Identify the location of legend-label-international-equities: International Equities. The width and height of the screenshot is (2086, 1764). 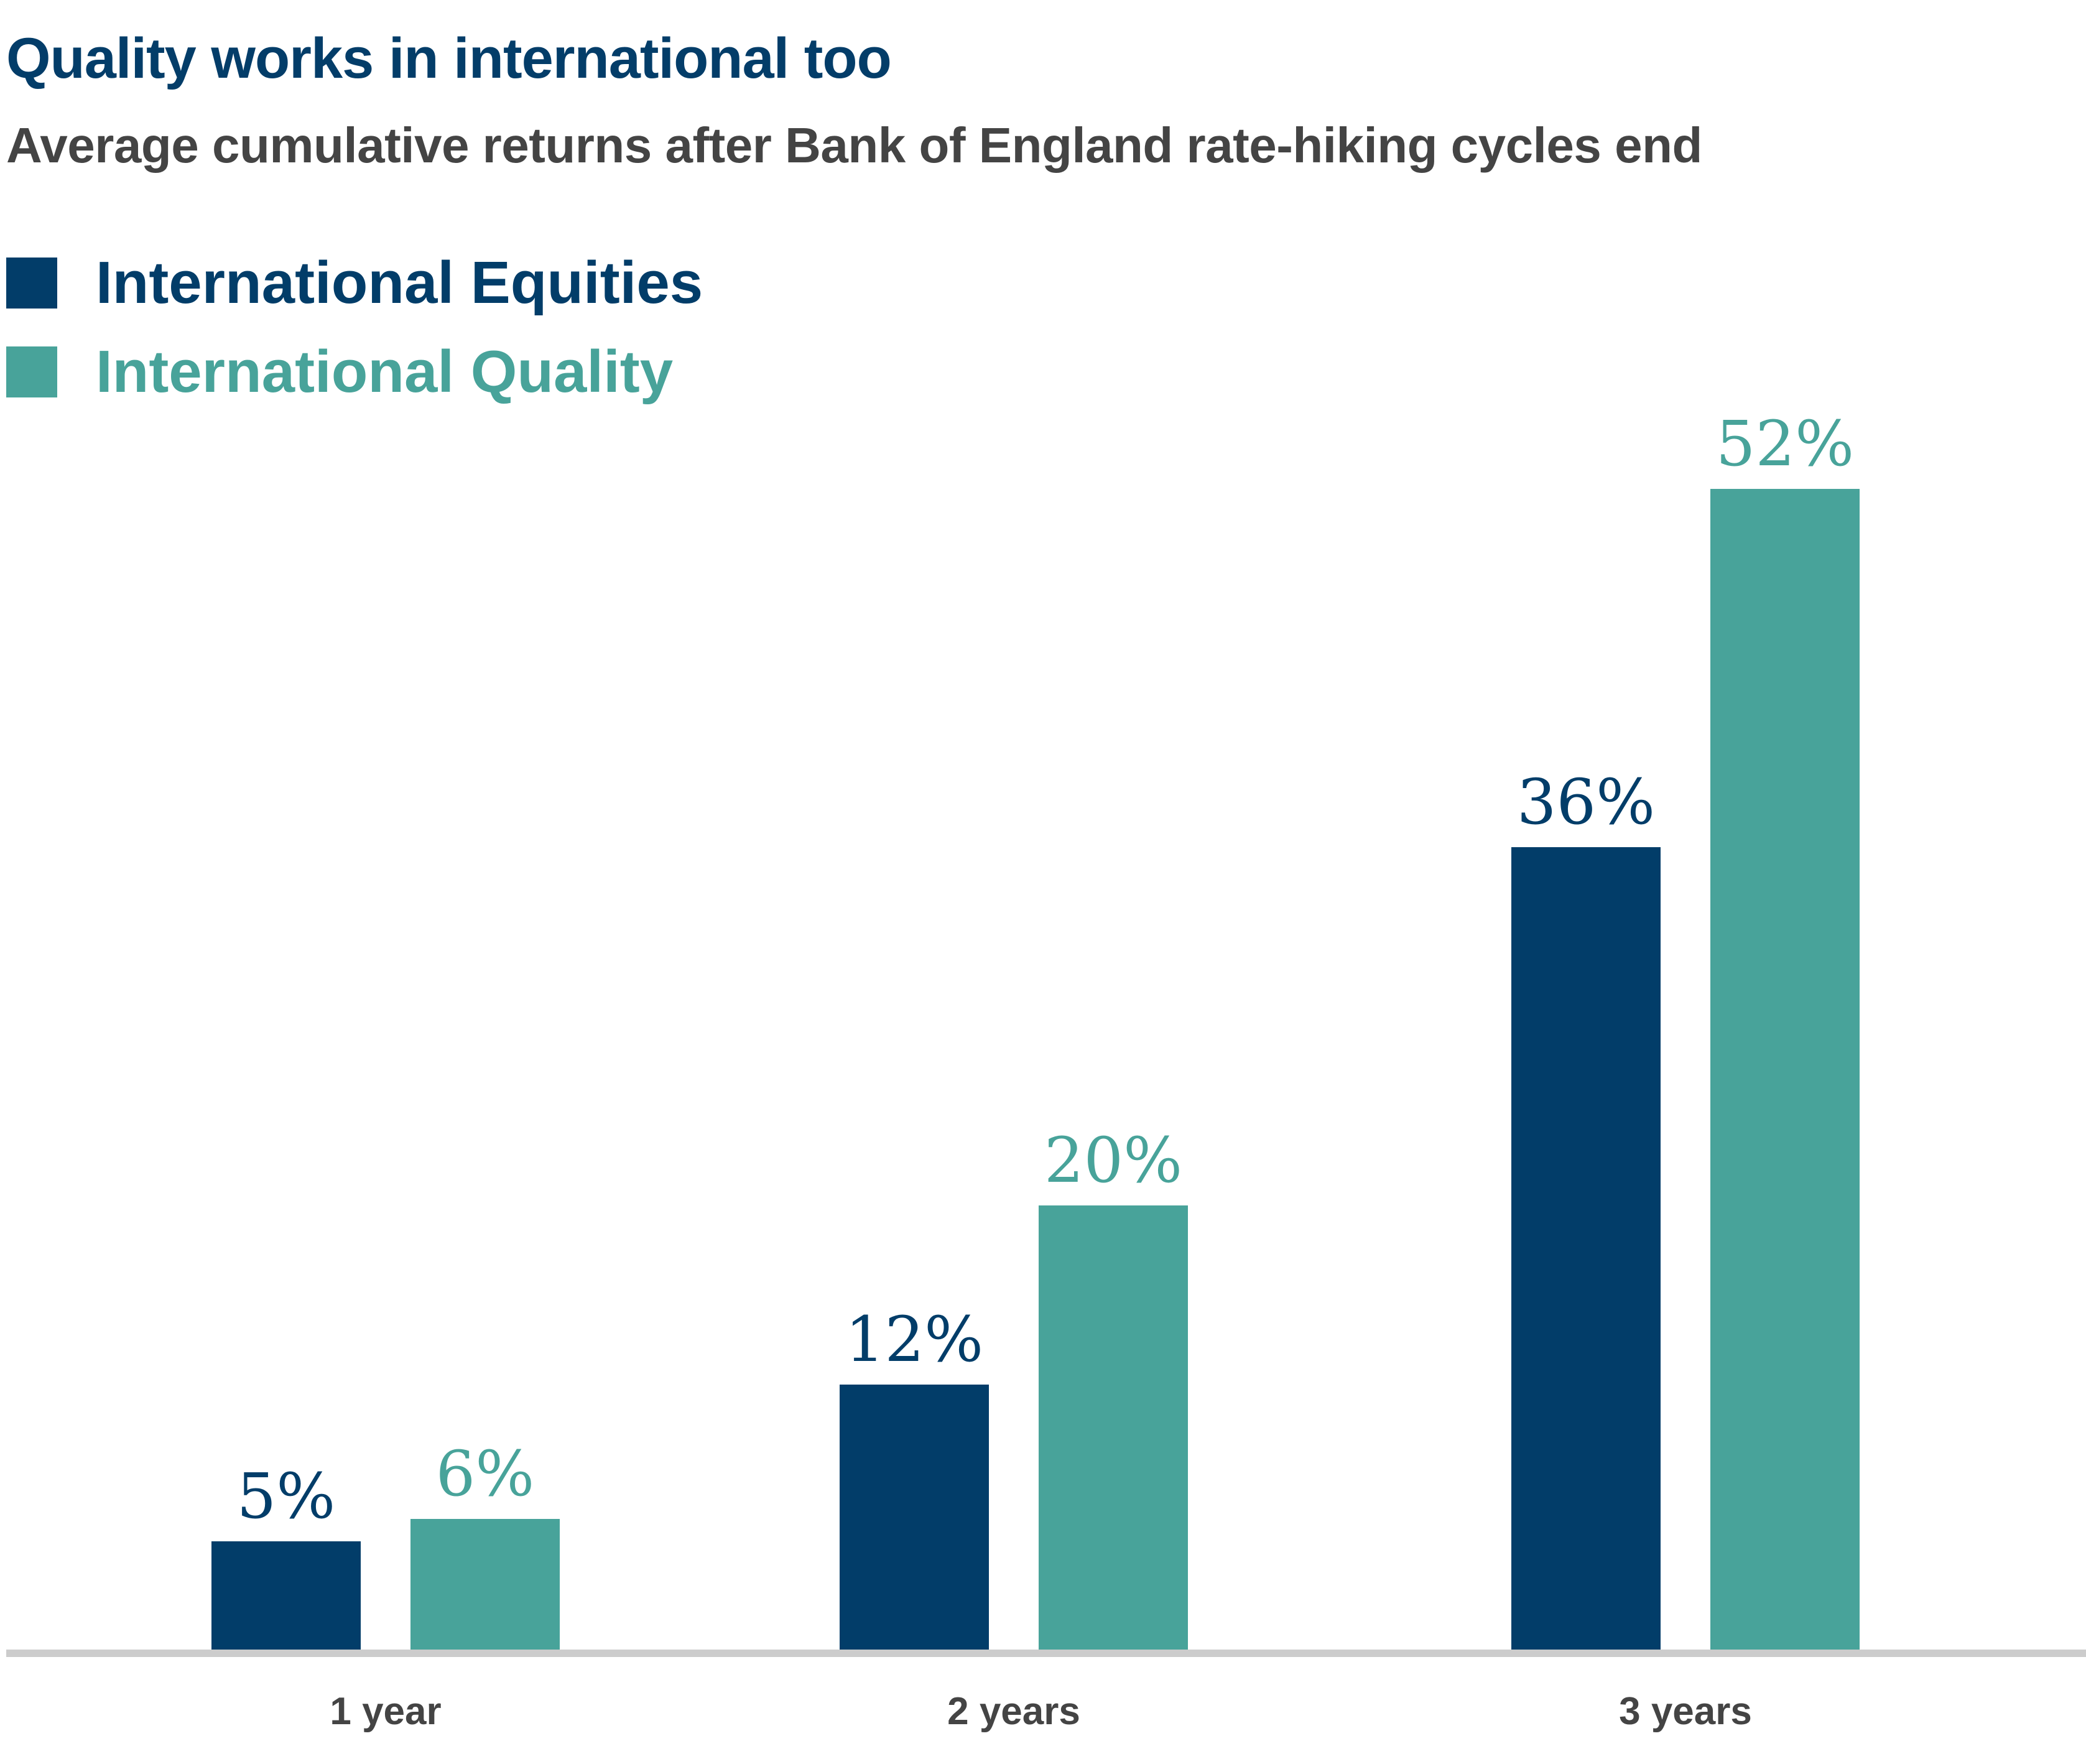
(399, 282).